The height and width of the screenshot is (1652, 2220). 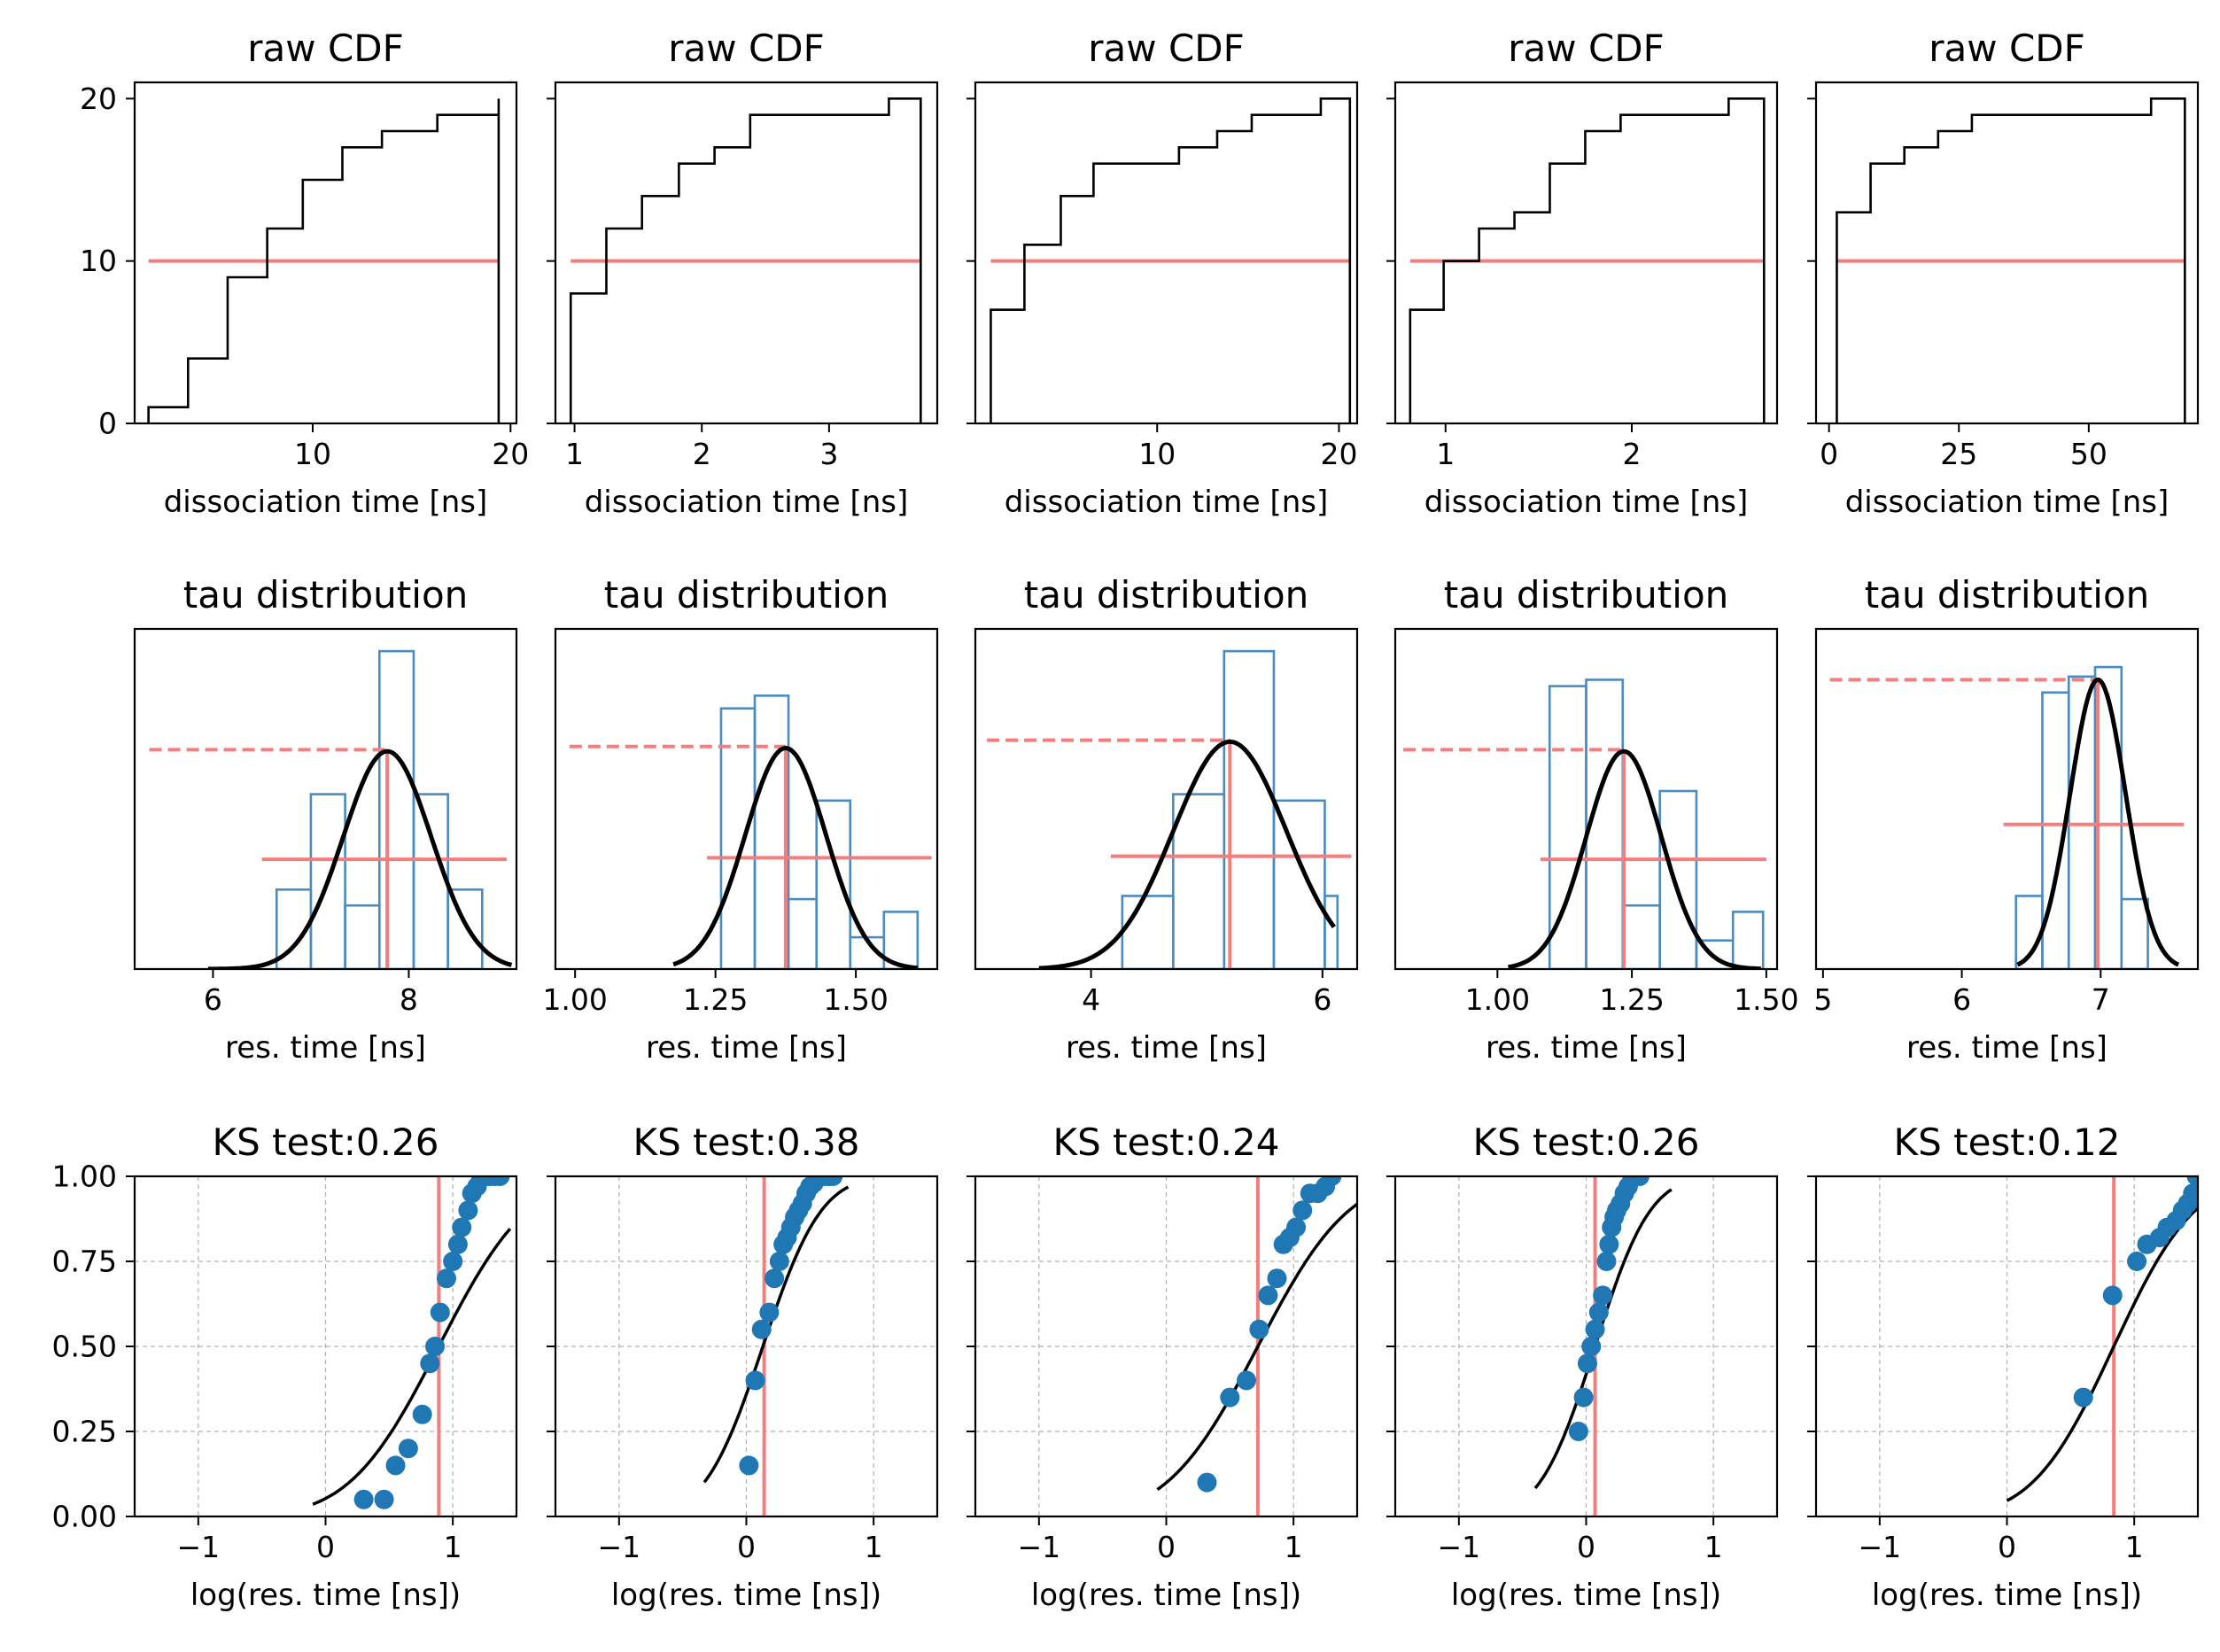 I want to click on y-tick-label: 0.00, so click(x=84, y=1517).